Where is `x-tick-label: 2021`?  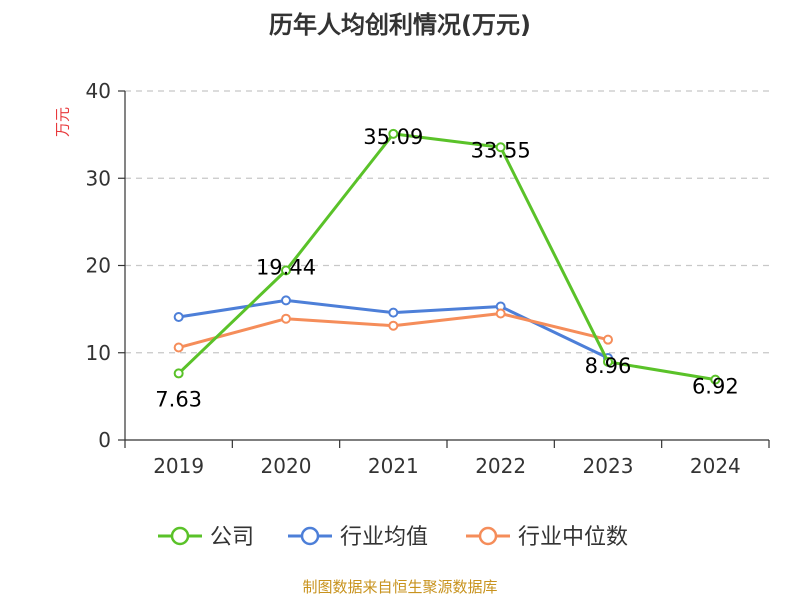 x-tick-label: 2021 is located at coordinates (393, 466).